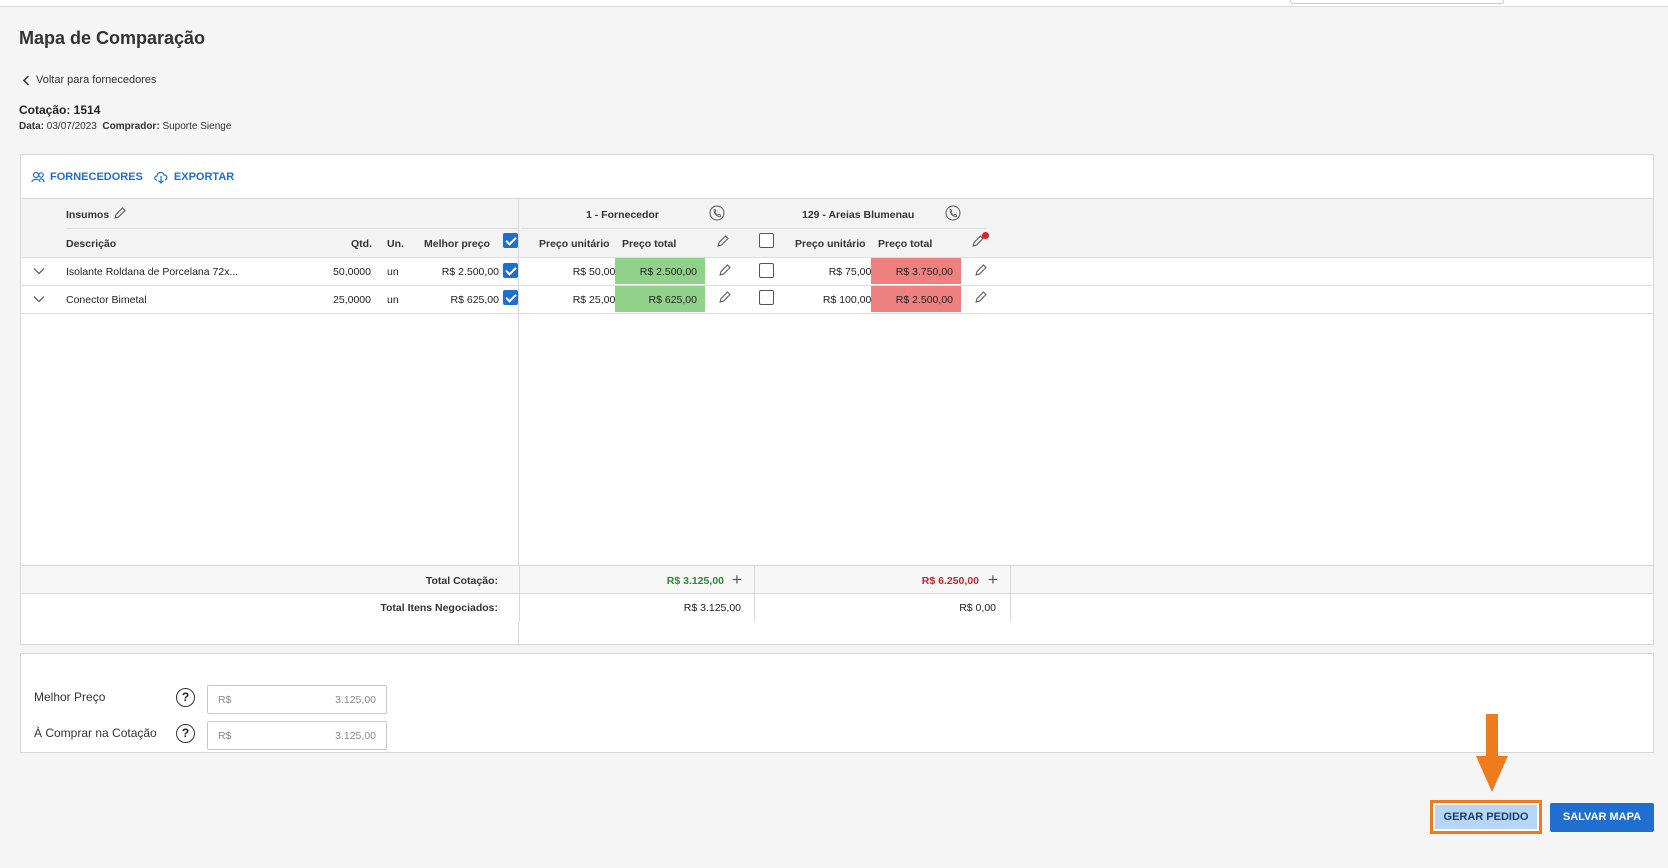 This screenshot has height=868, width=1668. Describe the element at coordinates (924, 300) in the screenshot. I see `row-supplier-2-total: R$ 2.500,00` at that location.